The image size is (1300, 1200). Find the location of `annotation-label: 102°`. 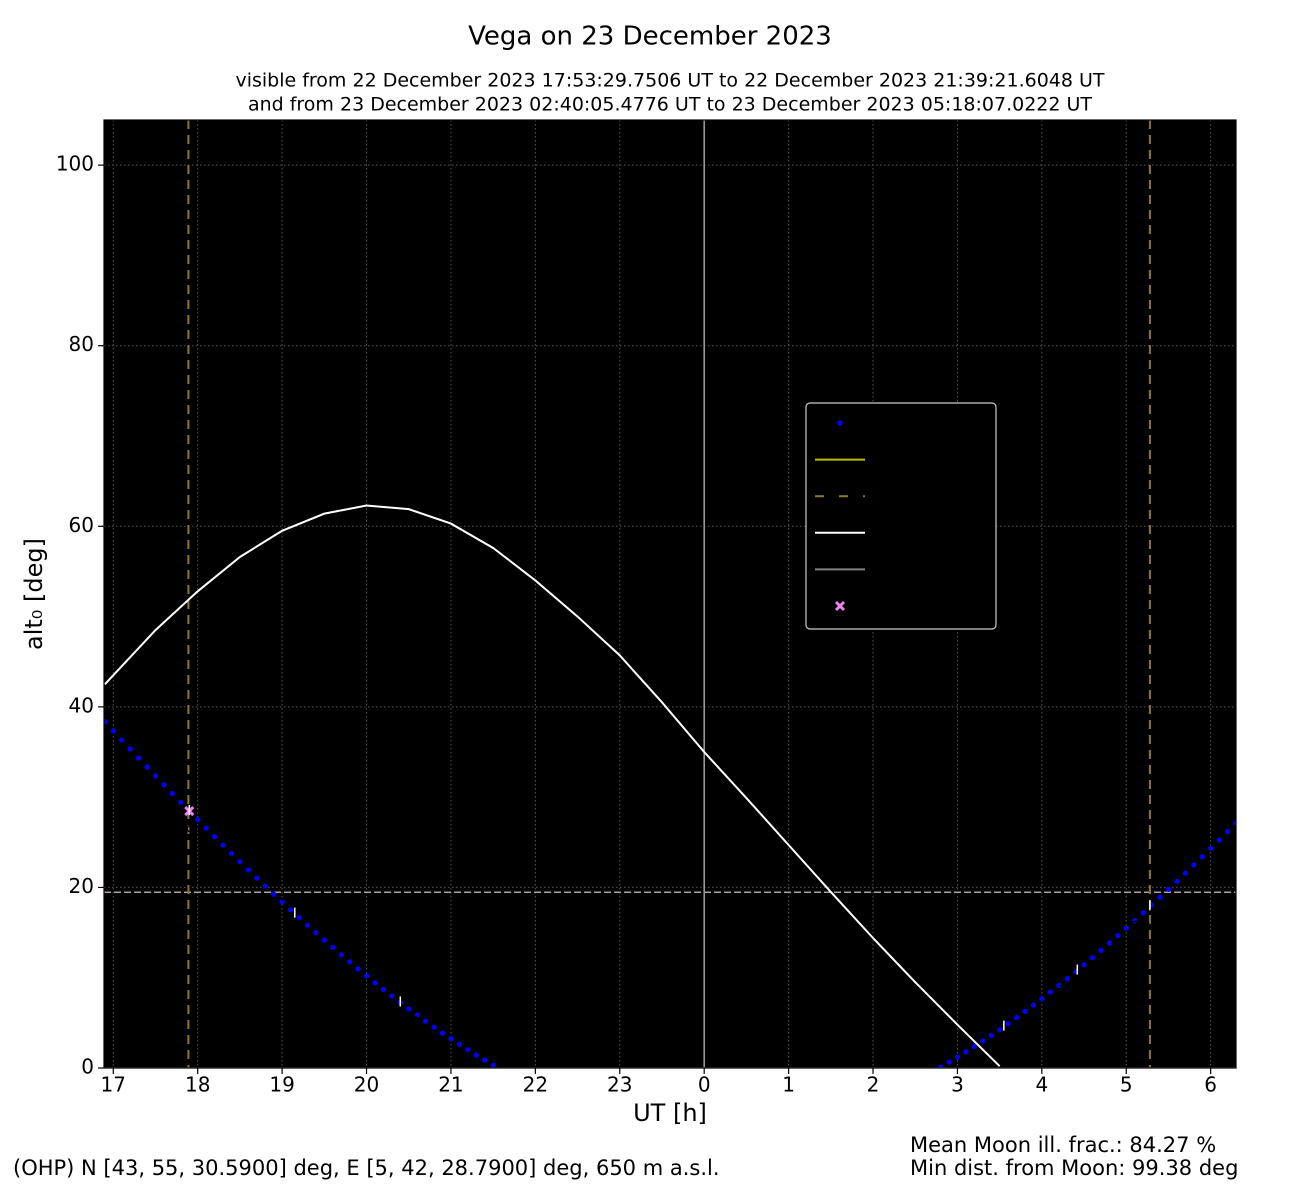

annotation-label: 102° is located at coordinates (1150, 926).